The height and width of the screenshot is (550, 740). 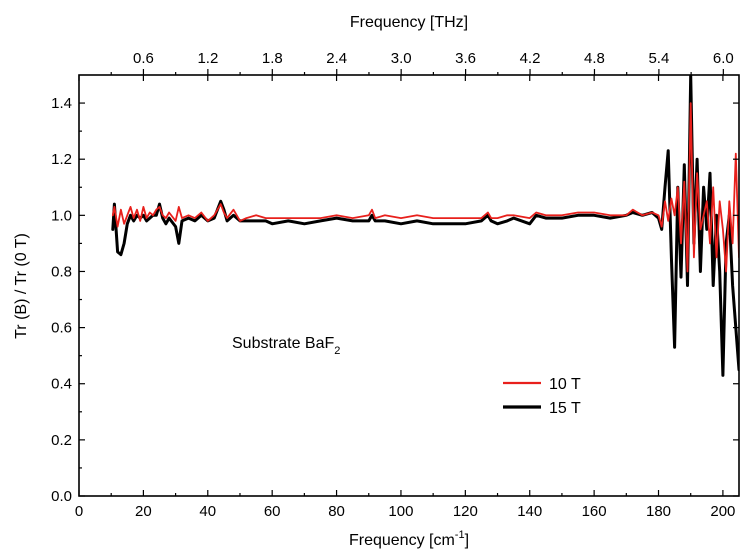 I want to click on x-tick-label: 60, so click(x=272, y=511).